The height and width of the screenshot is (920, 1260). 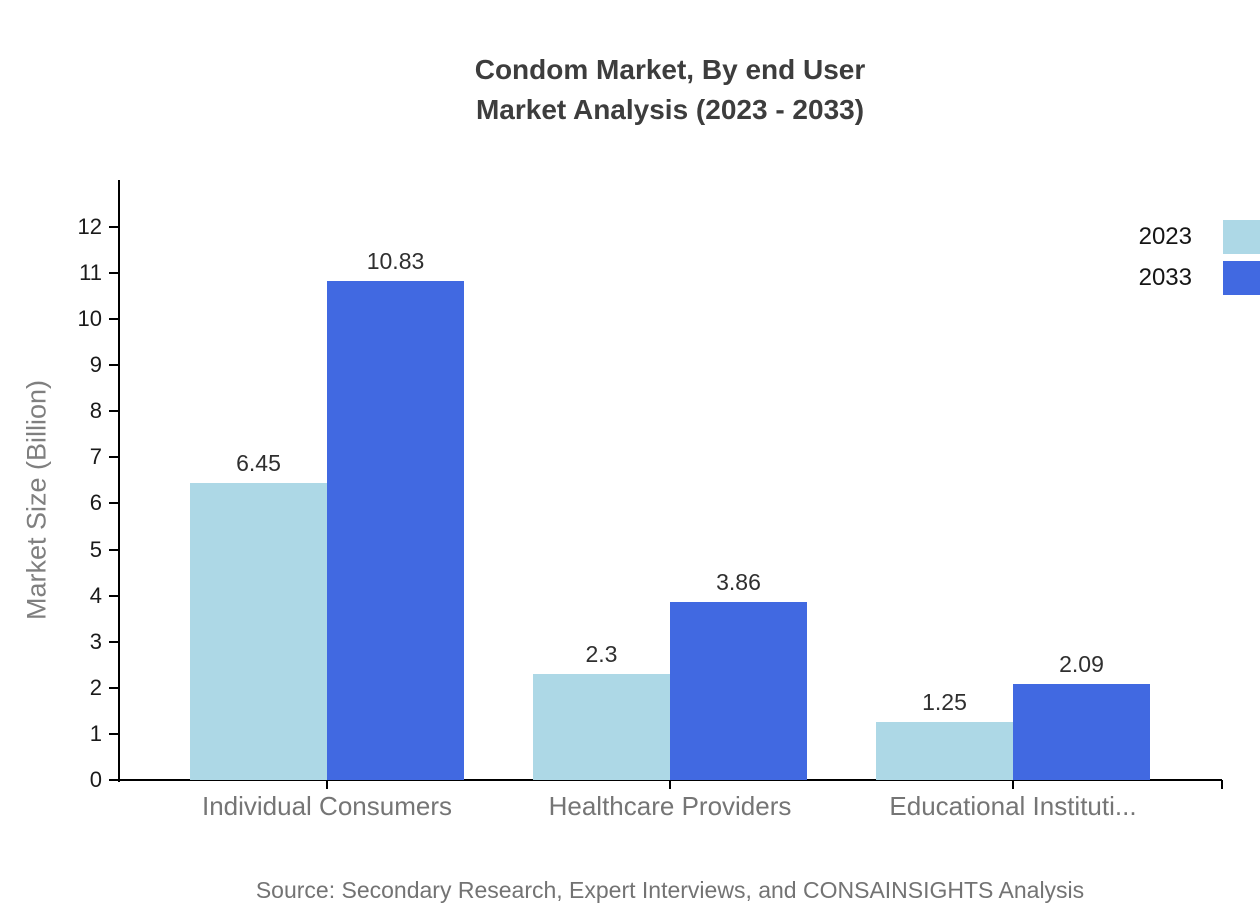 What do you see at coordinates (95, 365) in the screenshot?
I see `y-tick-label: 9` at bounding box center [95, 365].